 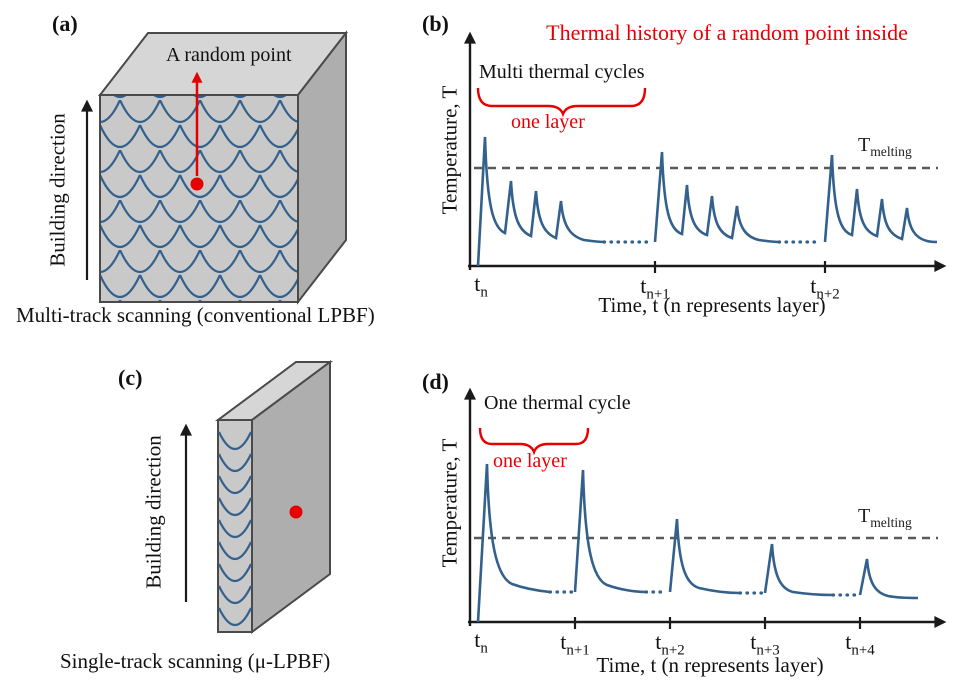 I want to click on y-axis-label-b: Temperature, T, so click(x=449, y=150).